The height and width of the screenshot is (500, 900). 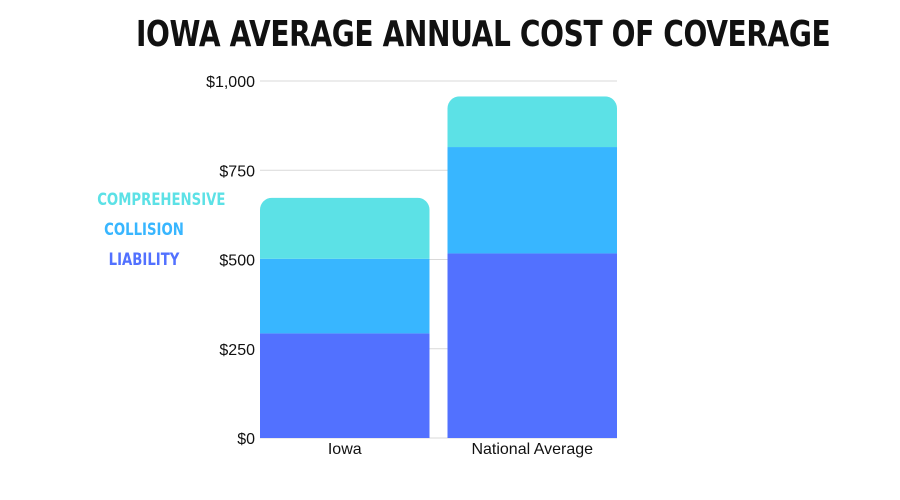 I want to click on legend-item-liability: LIABILITY, so click(x=144, y=260).